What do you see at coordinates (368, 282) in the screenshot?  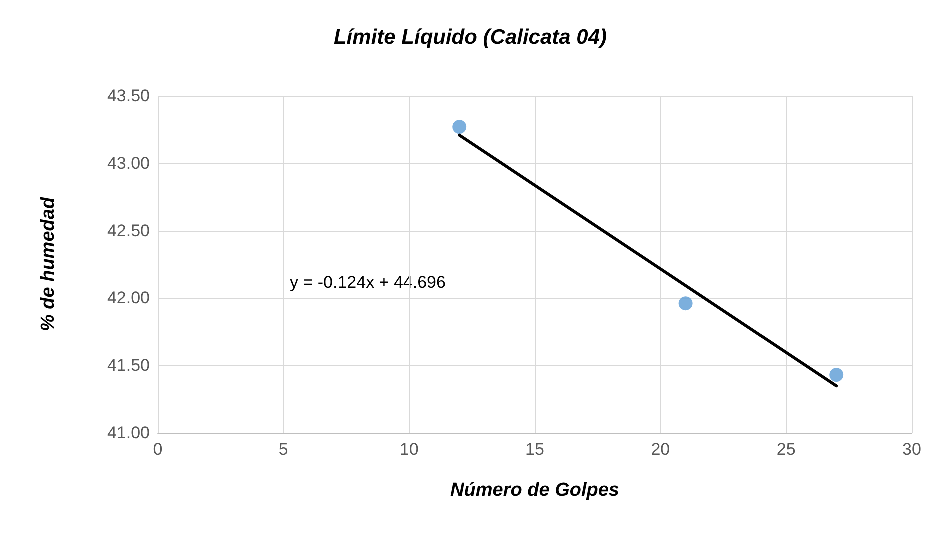 I see `annotation: y = -0.124x + 44.696` at bounding box center [368, 282].